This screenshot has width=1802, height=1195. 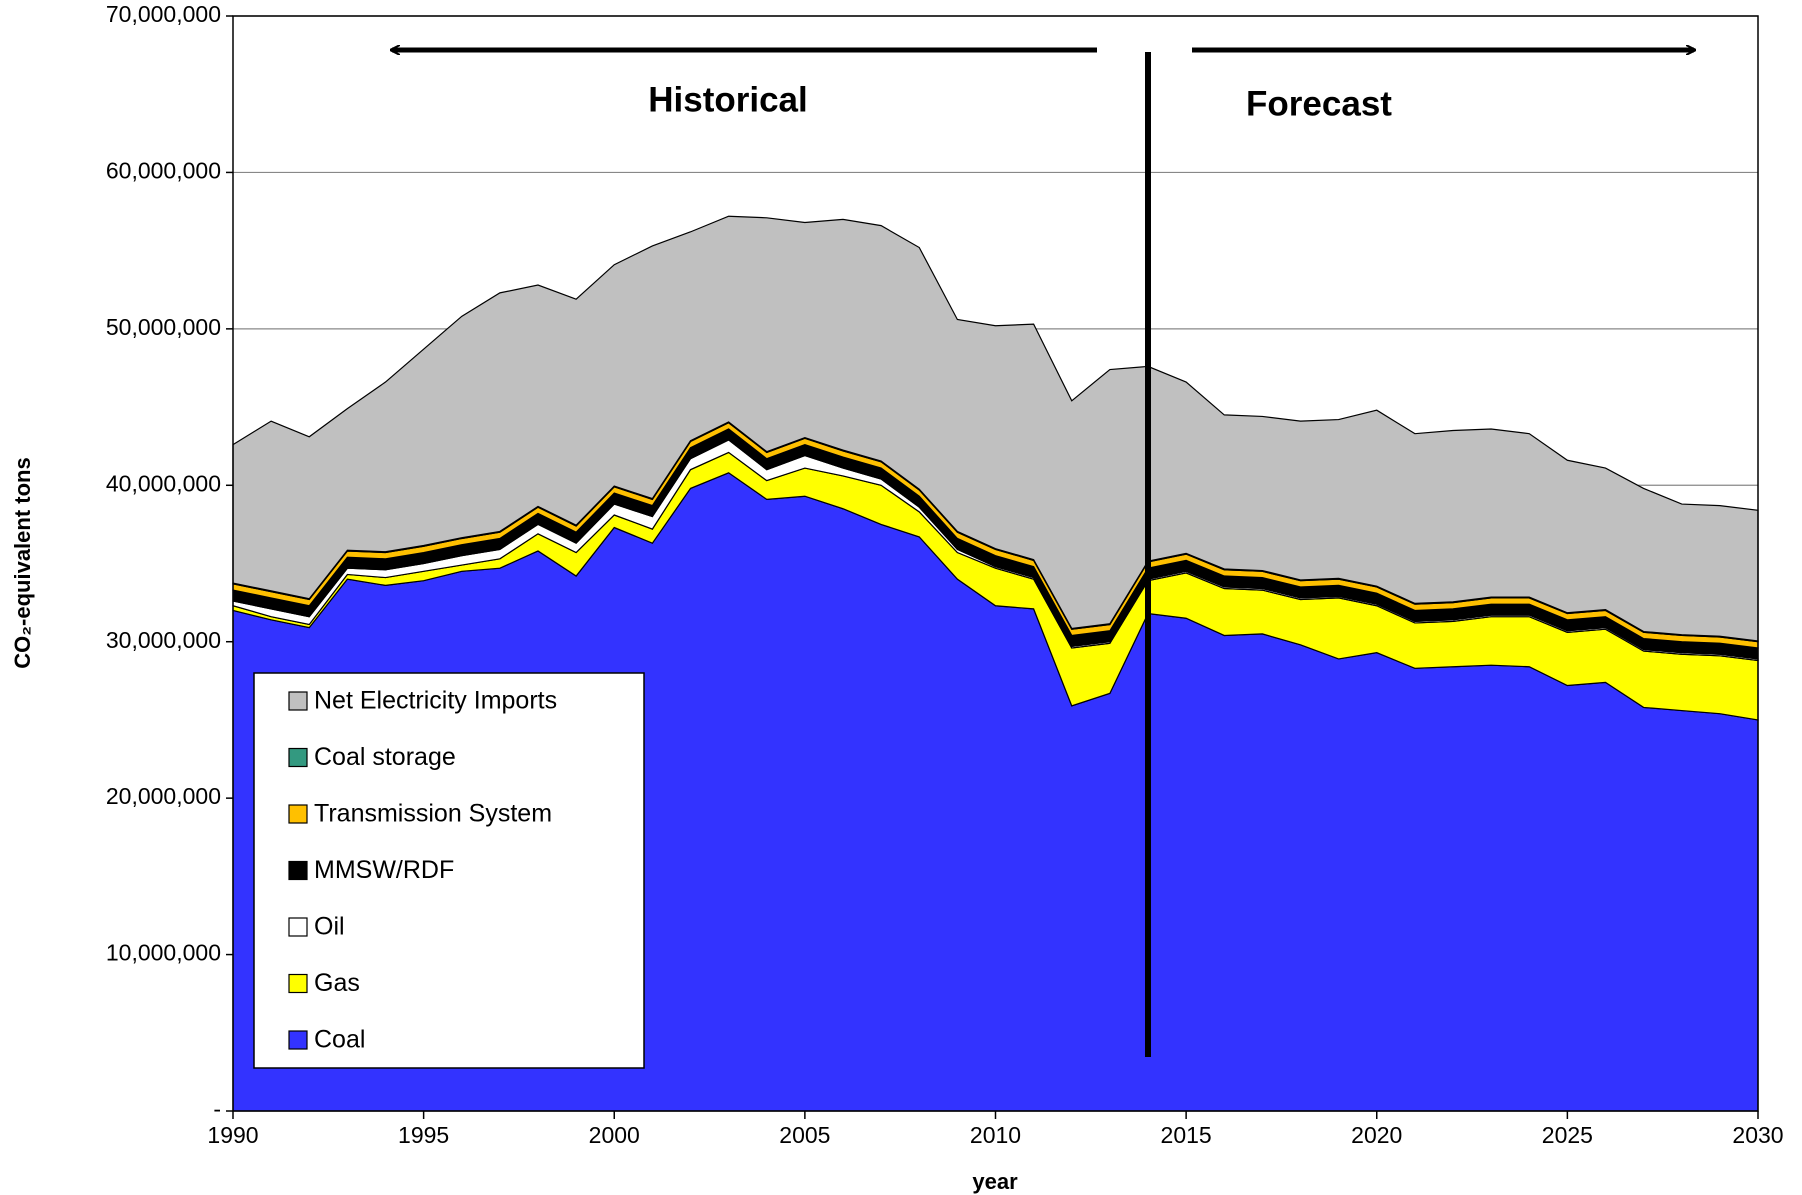 I want to click on x-tick-label: 2025, so click(x=1567, y=1135).